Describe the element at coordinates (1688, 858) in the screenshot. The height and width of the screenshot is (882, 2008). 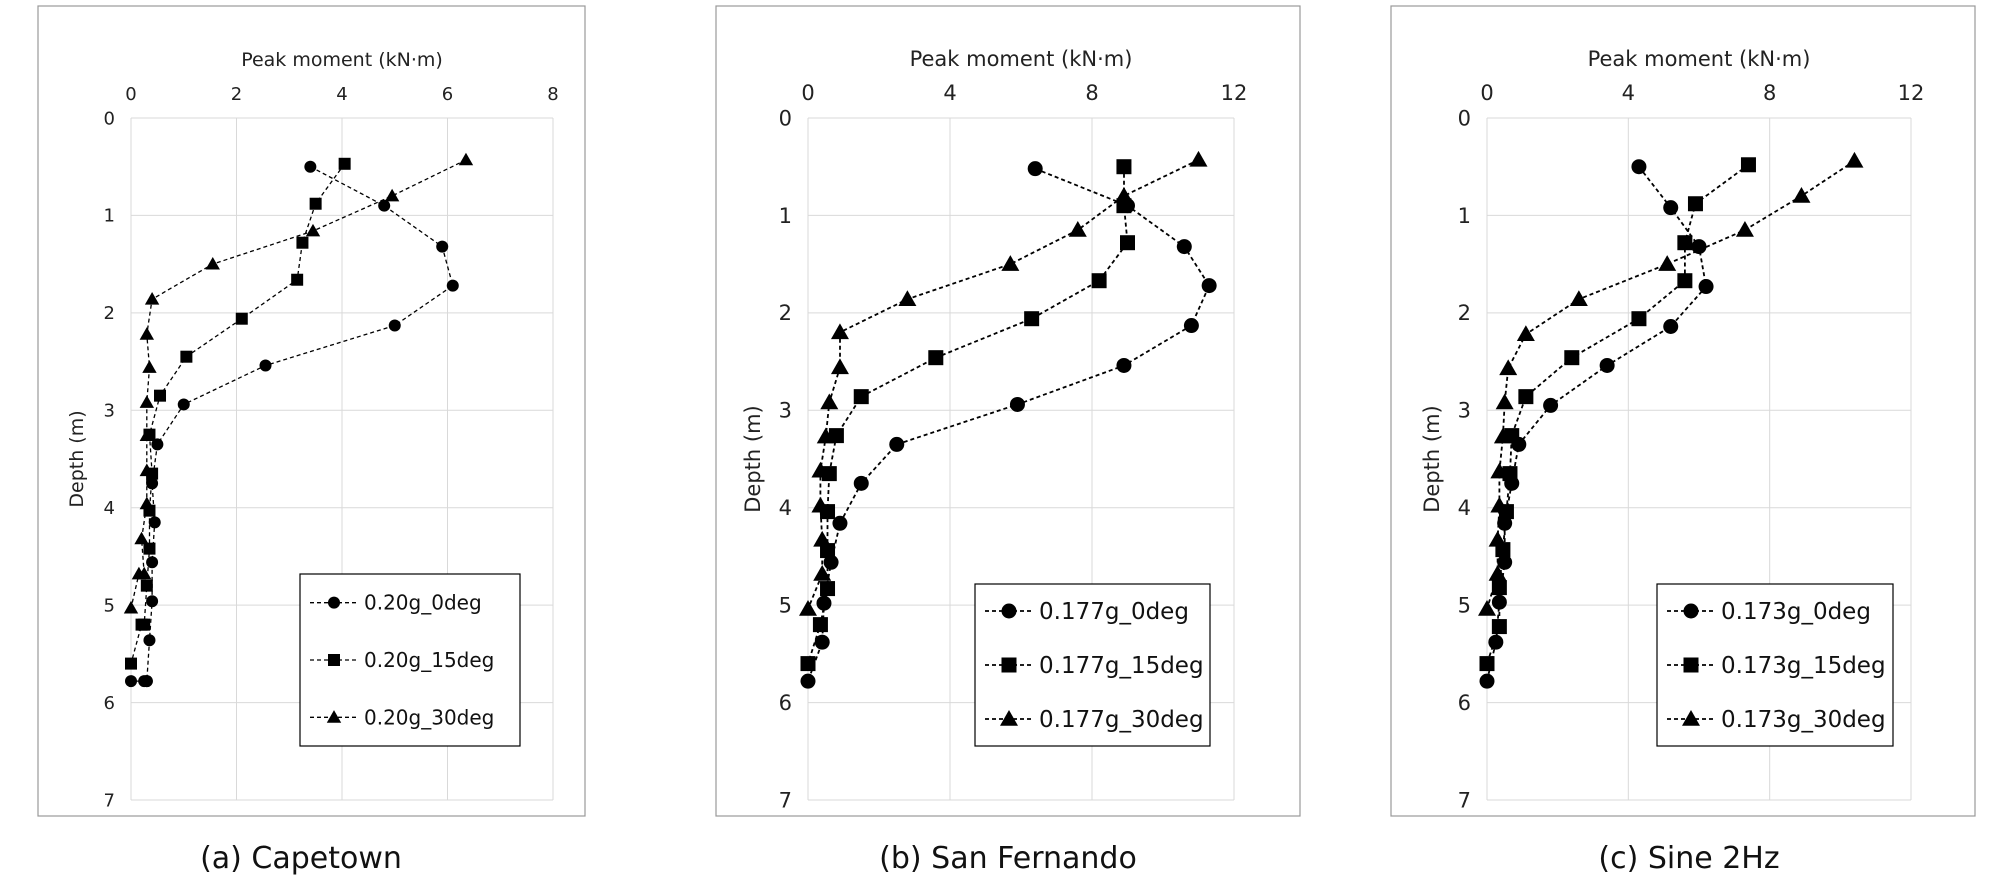
I see `panel-caption: (c) Sine 2Hz` at that location.